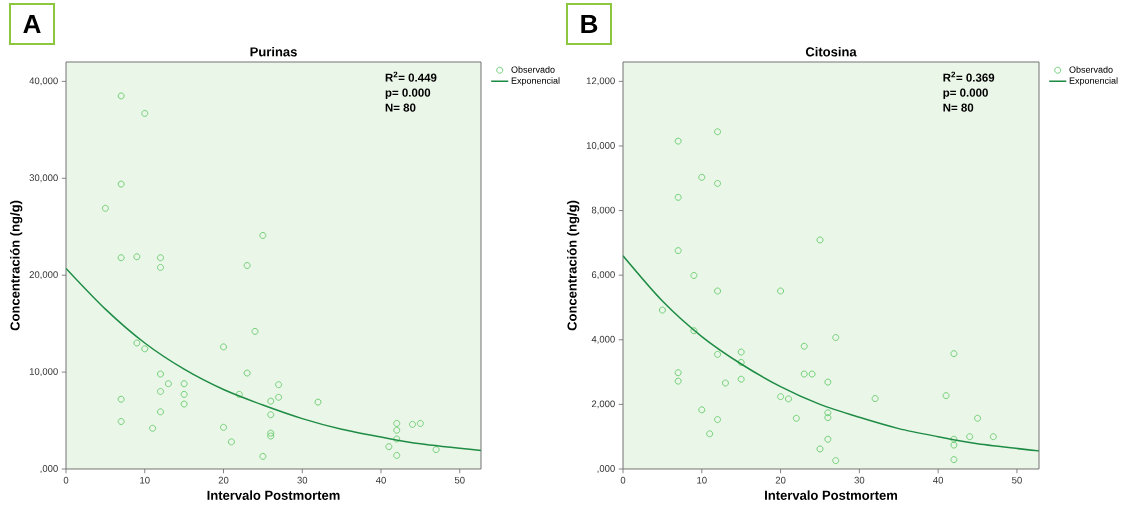  I want to click on annotation: N= 80, so click(958, 107).